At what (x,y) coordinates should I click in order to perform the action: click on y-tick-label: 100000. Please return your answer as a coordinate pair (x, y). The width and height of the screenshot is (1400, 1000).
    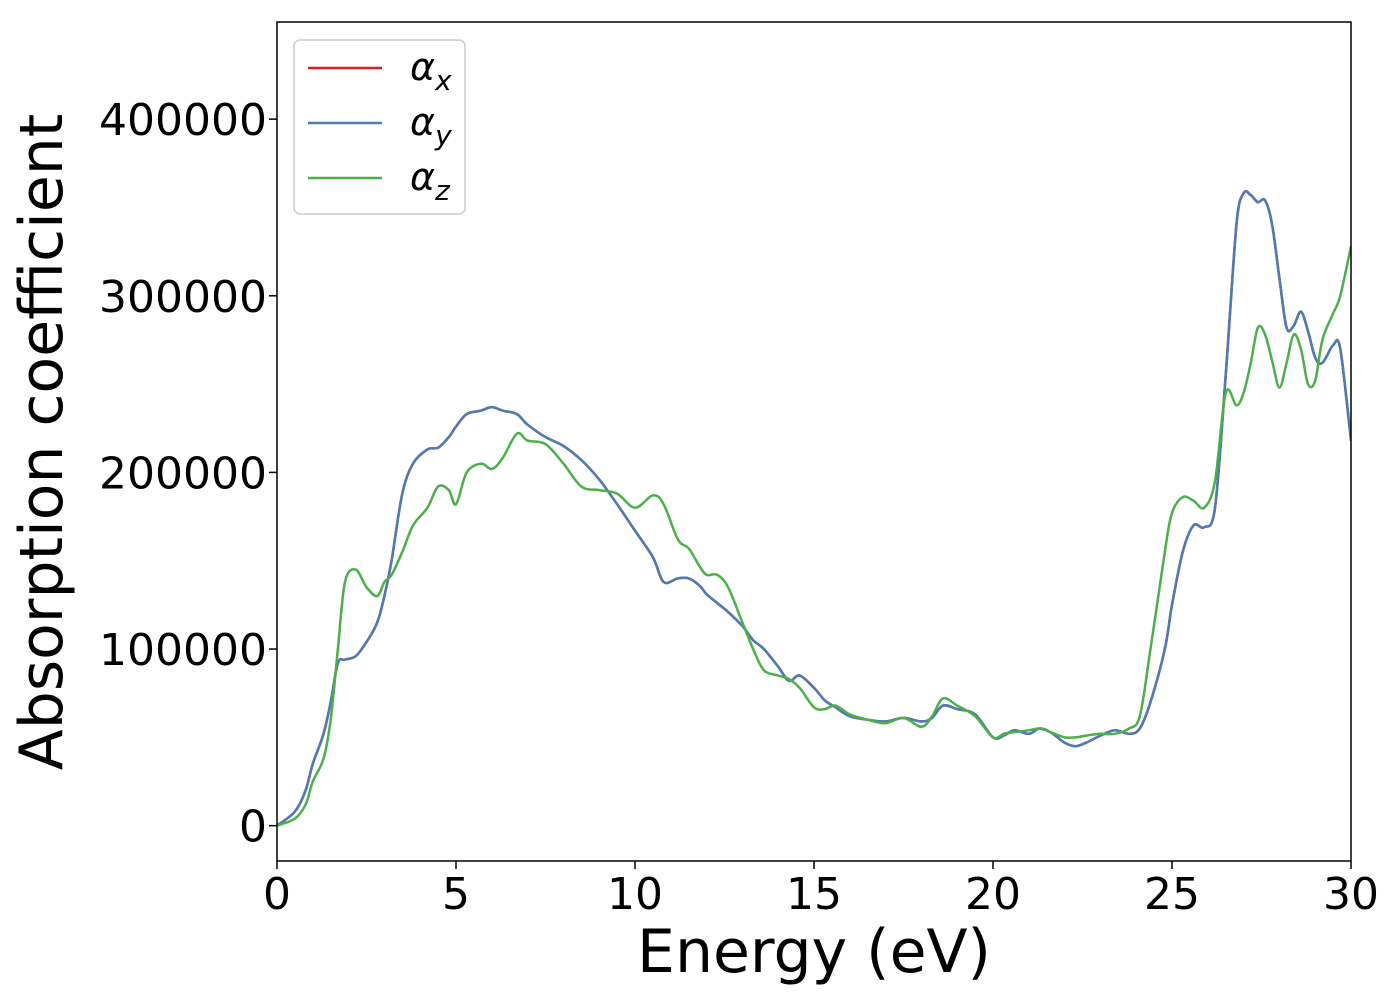
    Looking at the image, I should click on (183, 650).